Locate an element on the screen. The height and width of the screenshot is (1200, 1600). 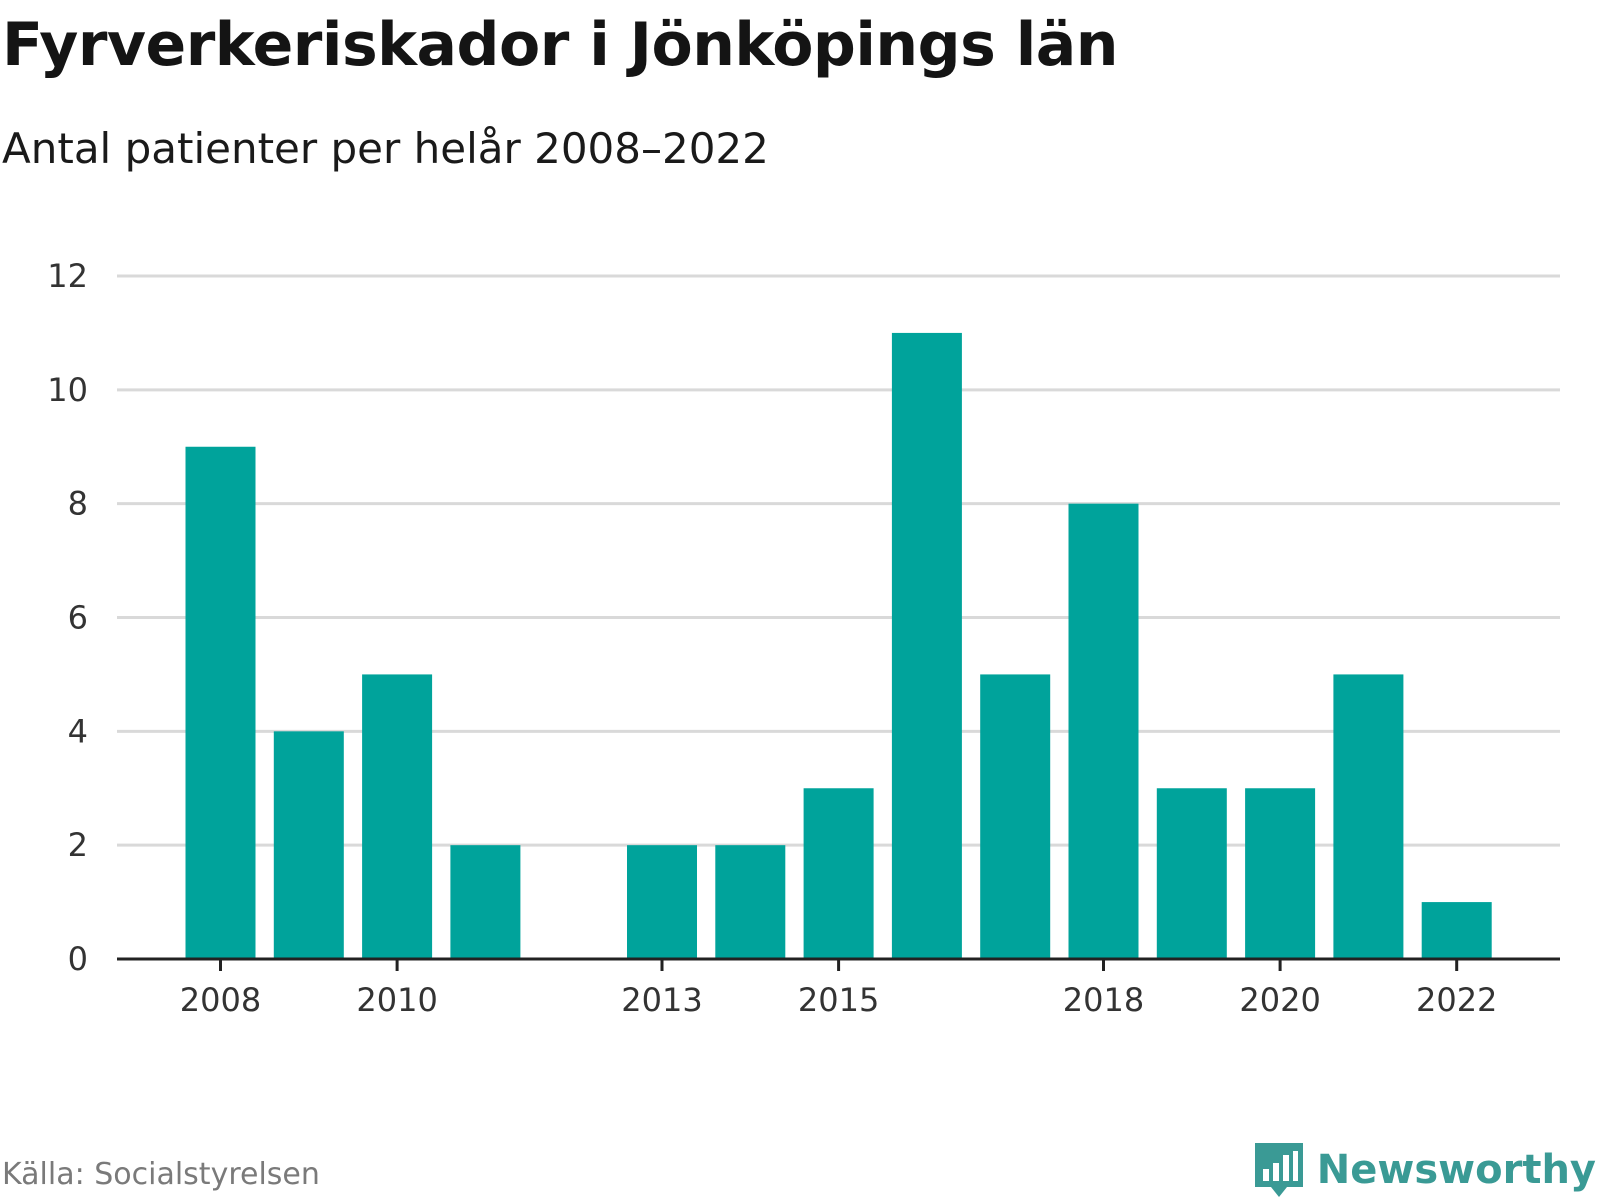
bar-2019 is located at coordinates (1191, 873).